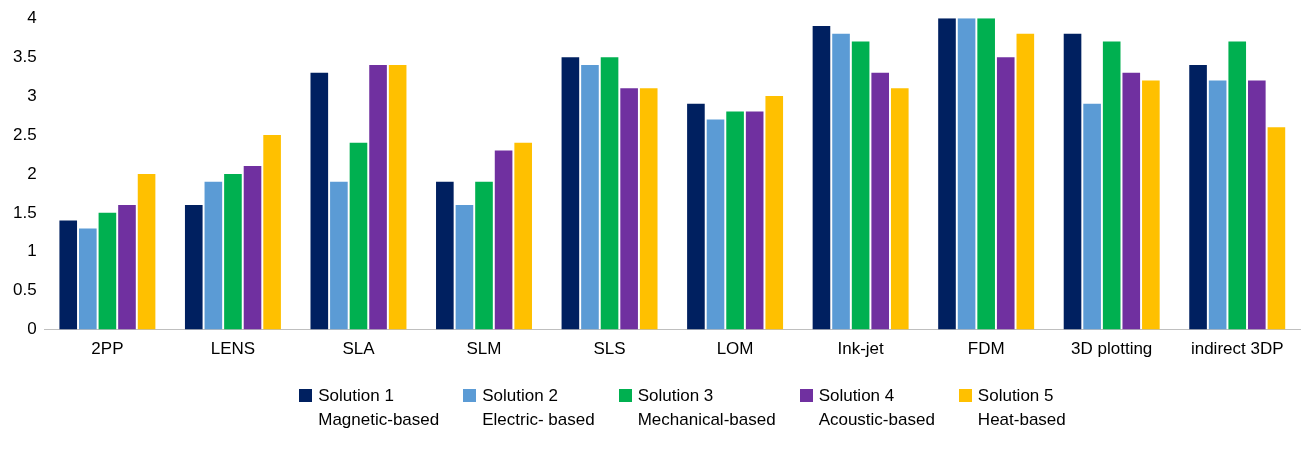  Describe the element at coordinates (24, 290) in the screenshot. I see `y-tick-label: 0.5` at that location.